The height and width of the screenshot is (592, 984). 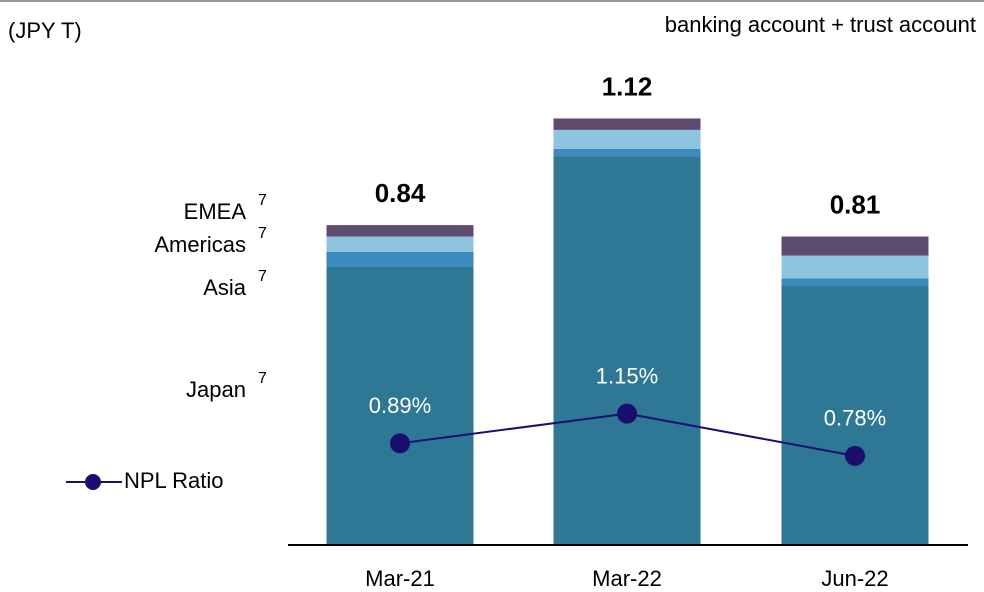 I want to click on total-label: 0.84, so click(x=400, y=193).